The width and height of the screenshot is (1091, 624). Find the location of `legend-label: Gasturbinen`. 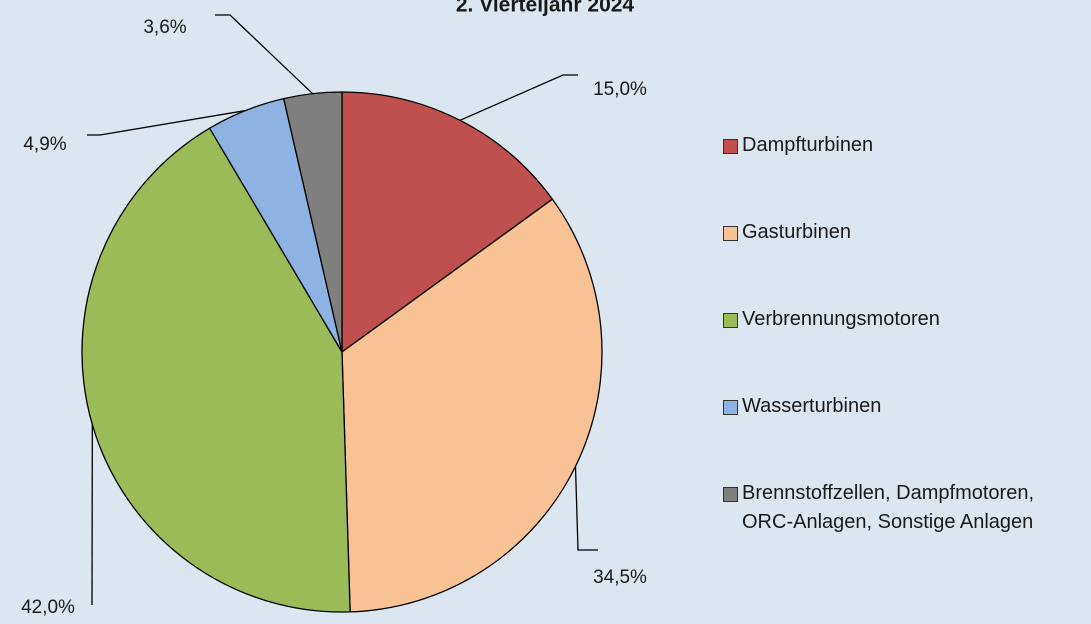

legend-label: Gasturbinen is located at coordinates (796, 232).